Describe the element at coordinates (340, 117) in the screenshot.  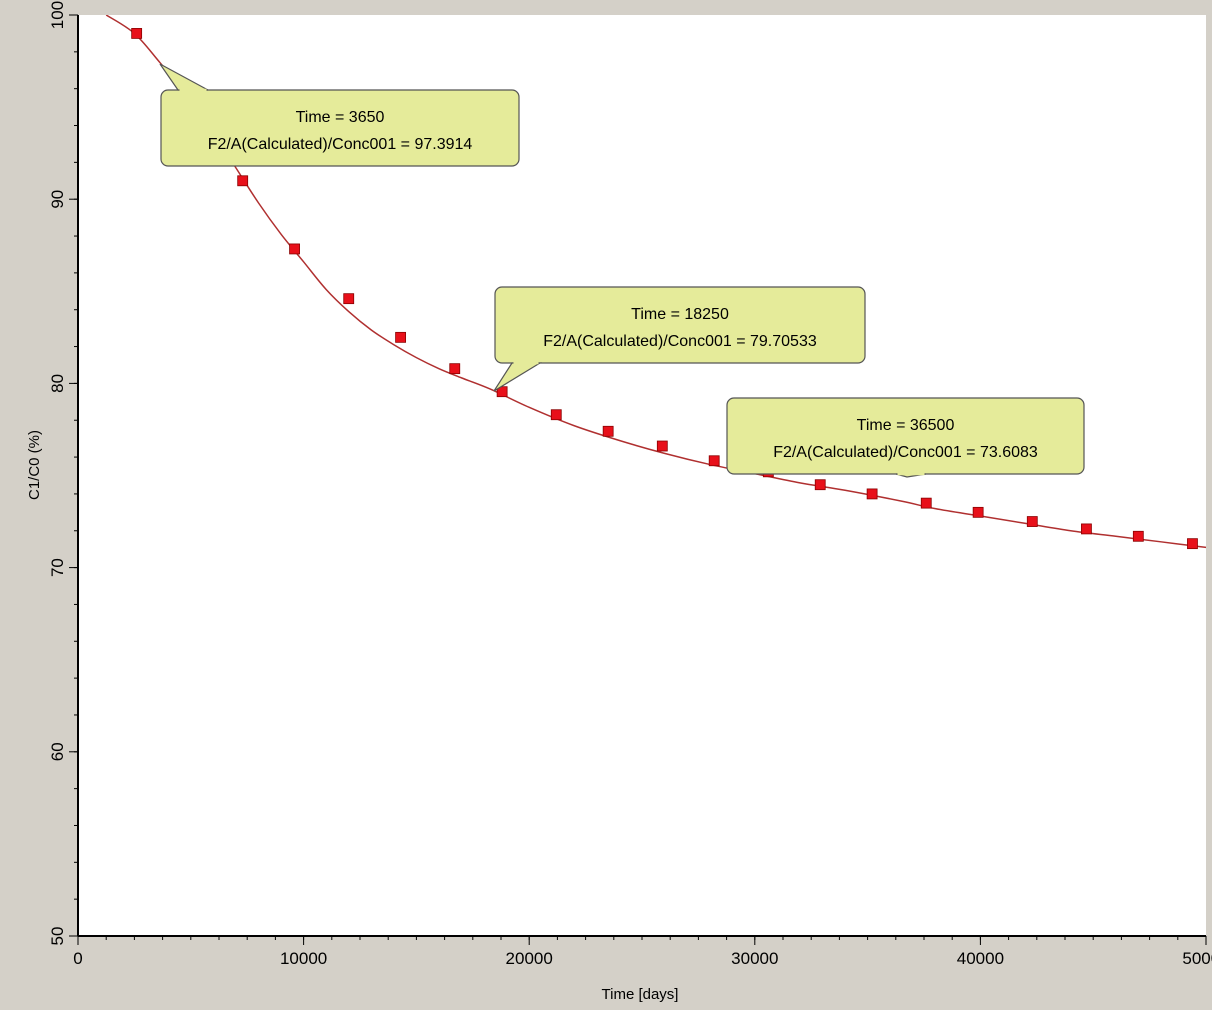
I see `callout-time-text: Time = 3650` at that location.